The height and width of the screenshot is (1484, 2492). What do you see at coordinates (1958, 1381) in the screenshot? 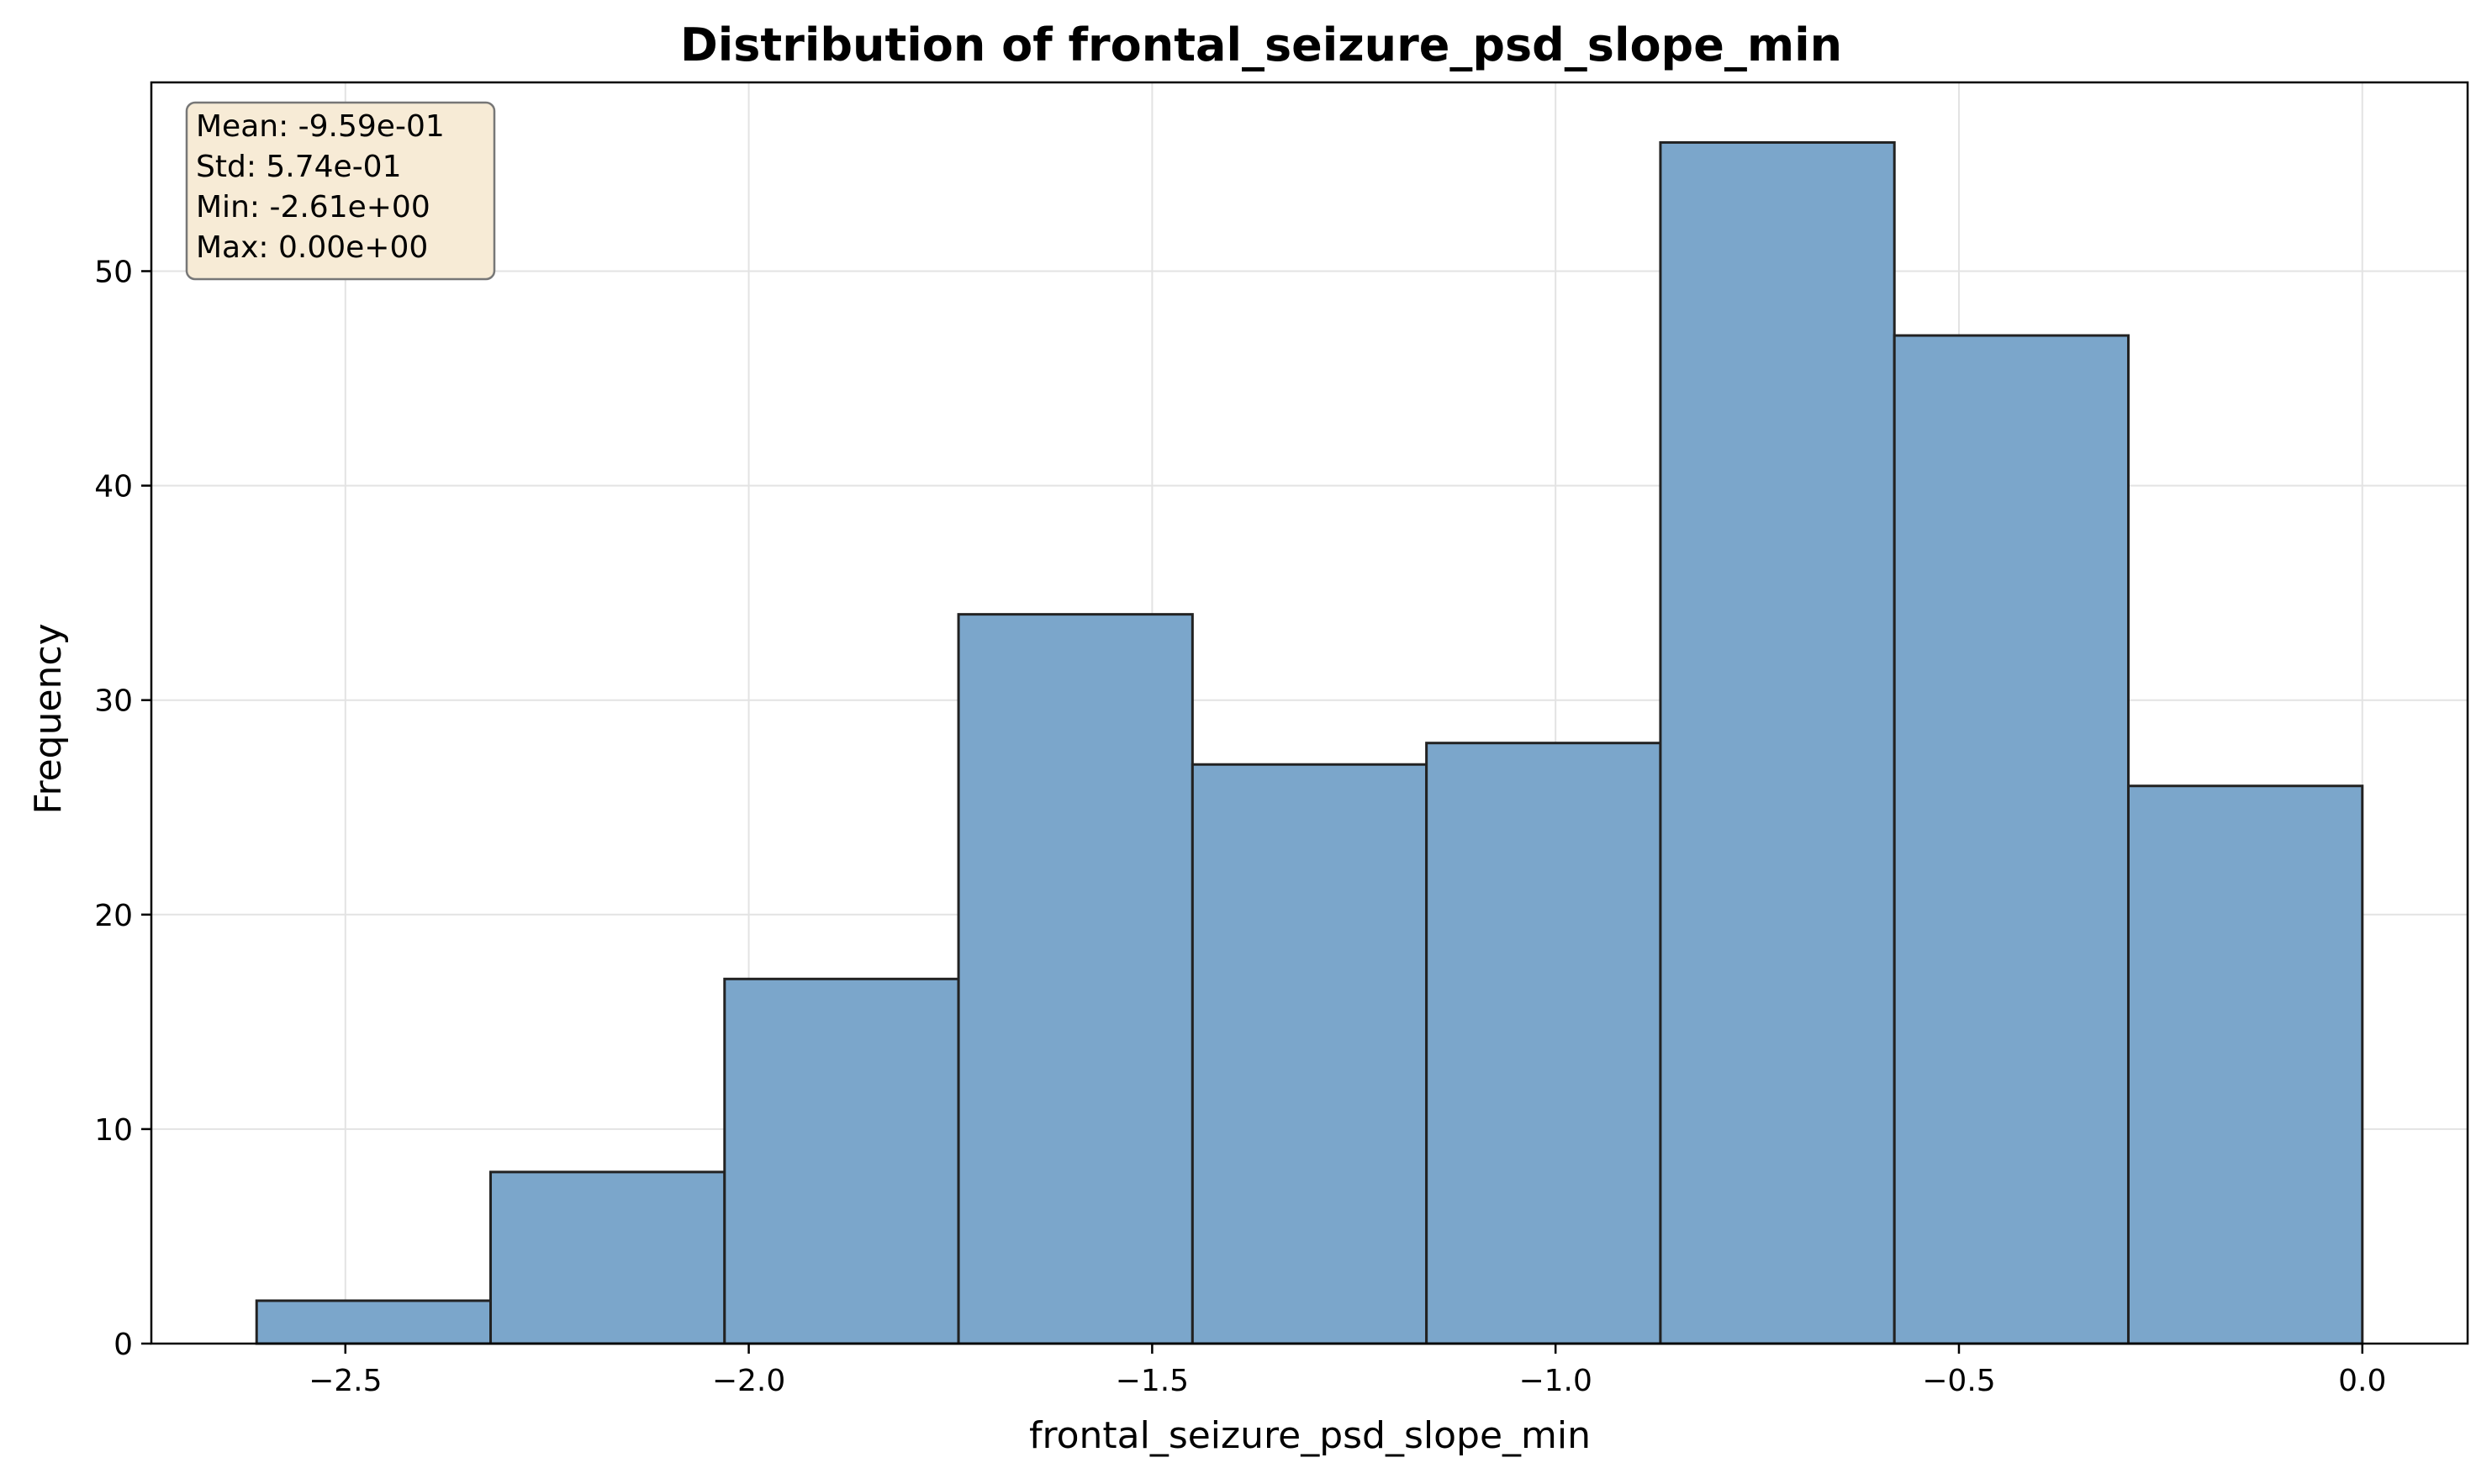
I see `x-tick-label: −0.5` at bounding box center [1958, 1381].